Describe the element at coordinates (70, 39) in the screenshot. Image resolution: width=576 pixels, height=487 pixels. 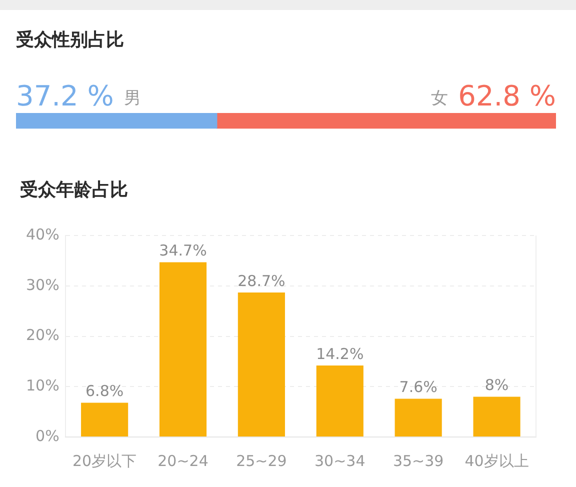
I see `chart-title: 受众性别占比` at that location.